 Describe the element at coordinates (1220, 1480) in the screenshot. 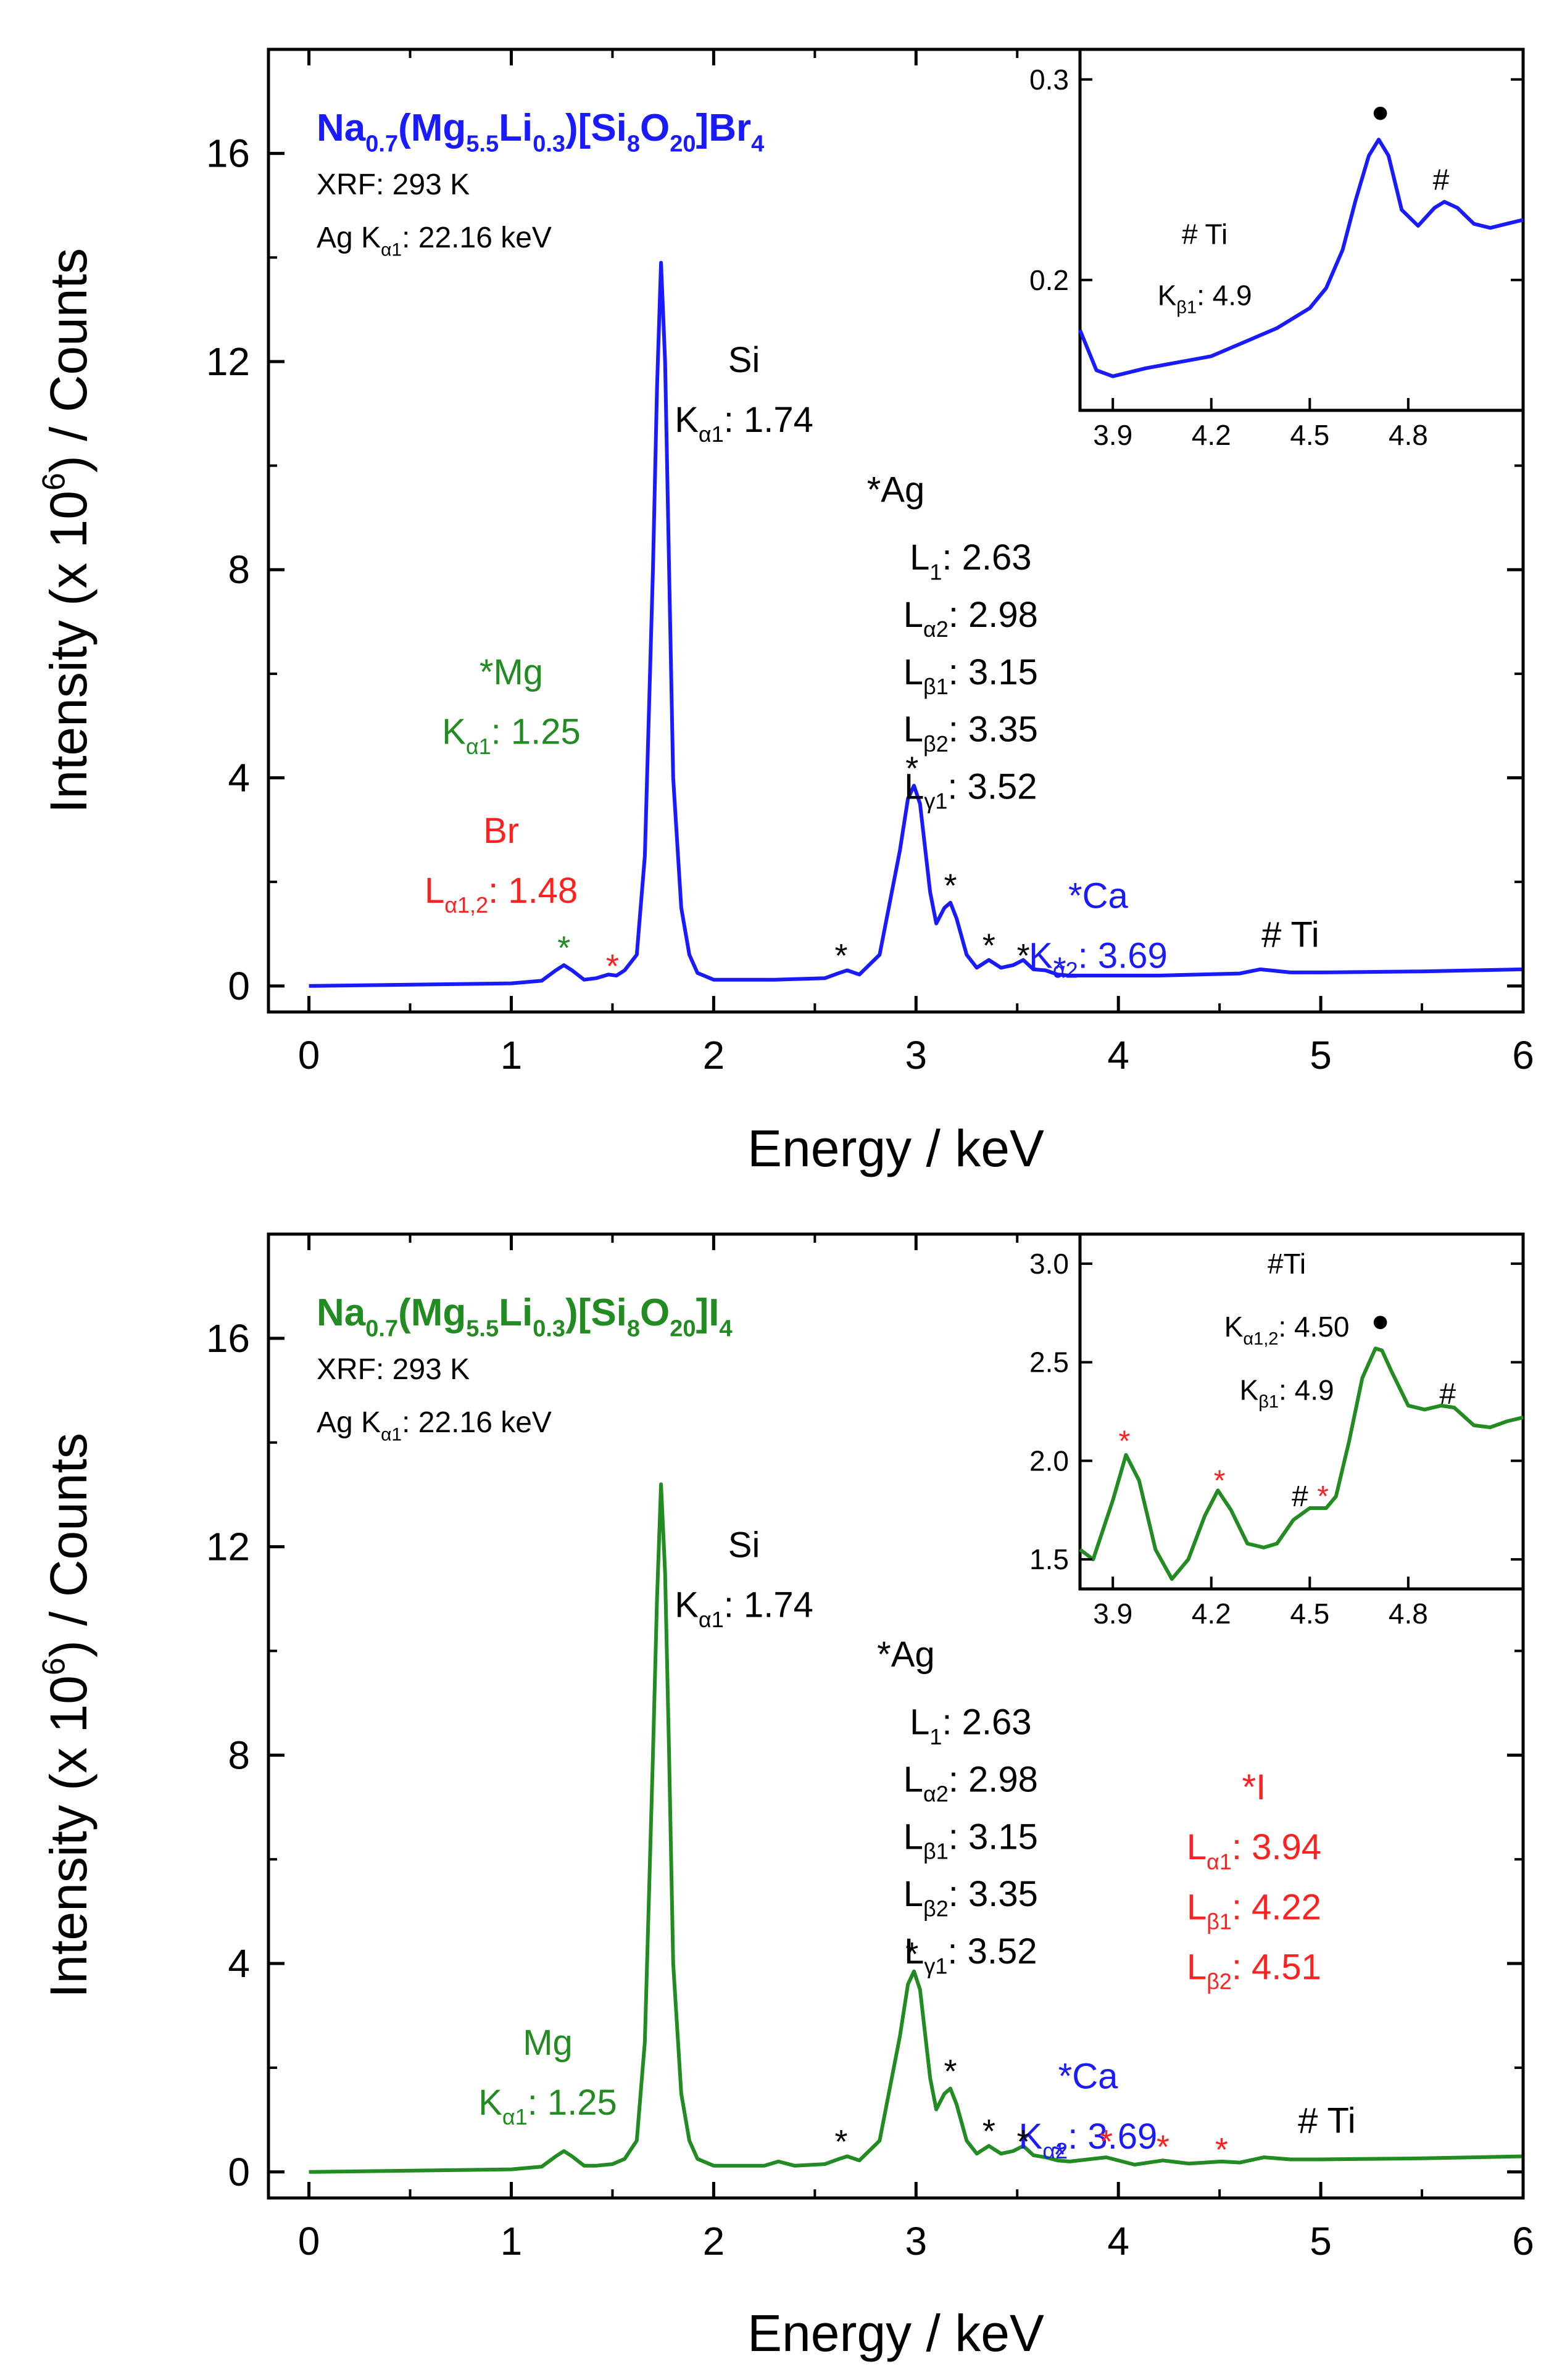

I see `inset-marker: *` at that location.